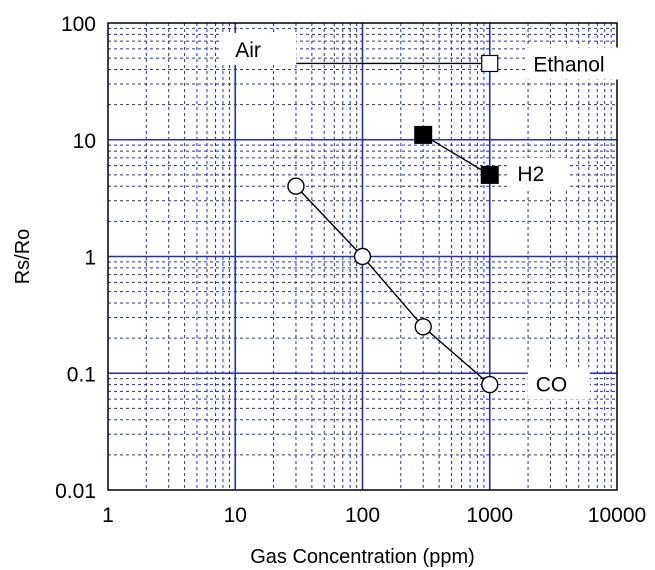 This screenshot has width=655, height=570. What do you see at coordinates (90, 258) in the screenshot?
I see `y-tick-label: 1` at bounding box center [90, 258].